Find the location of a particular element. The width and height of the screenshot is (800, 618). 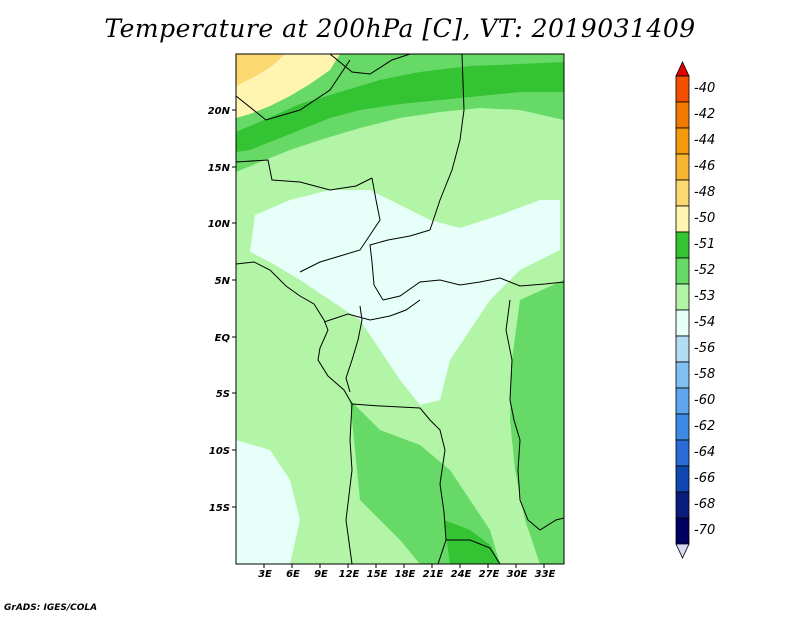

longitude-axis: 3E 6E 9E 12E 15E 18E 21E 24E 27E 30E 33E is located at coordinates (407, 572).